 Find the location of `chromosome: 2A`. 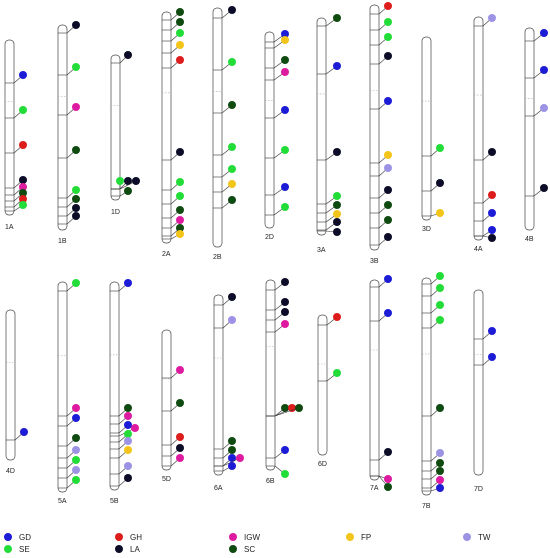

chromosome: 2A is located at coordinates (172, 133).